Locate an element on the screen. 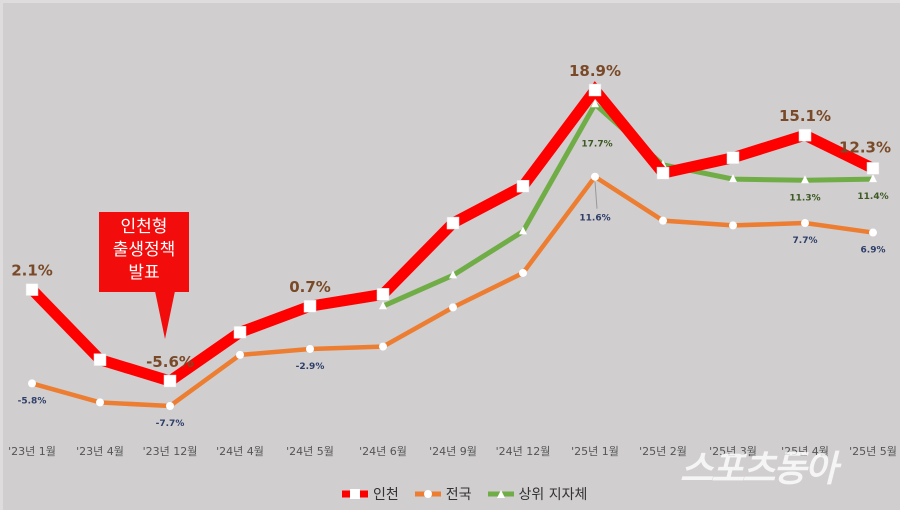 The image size is (900, 510). legend-item-top-local: 상위 지자체 is located at coordinates (537, 494).